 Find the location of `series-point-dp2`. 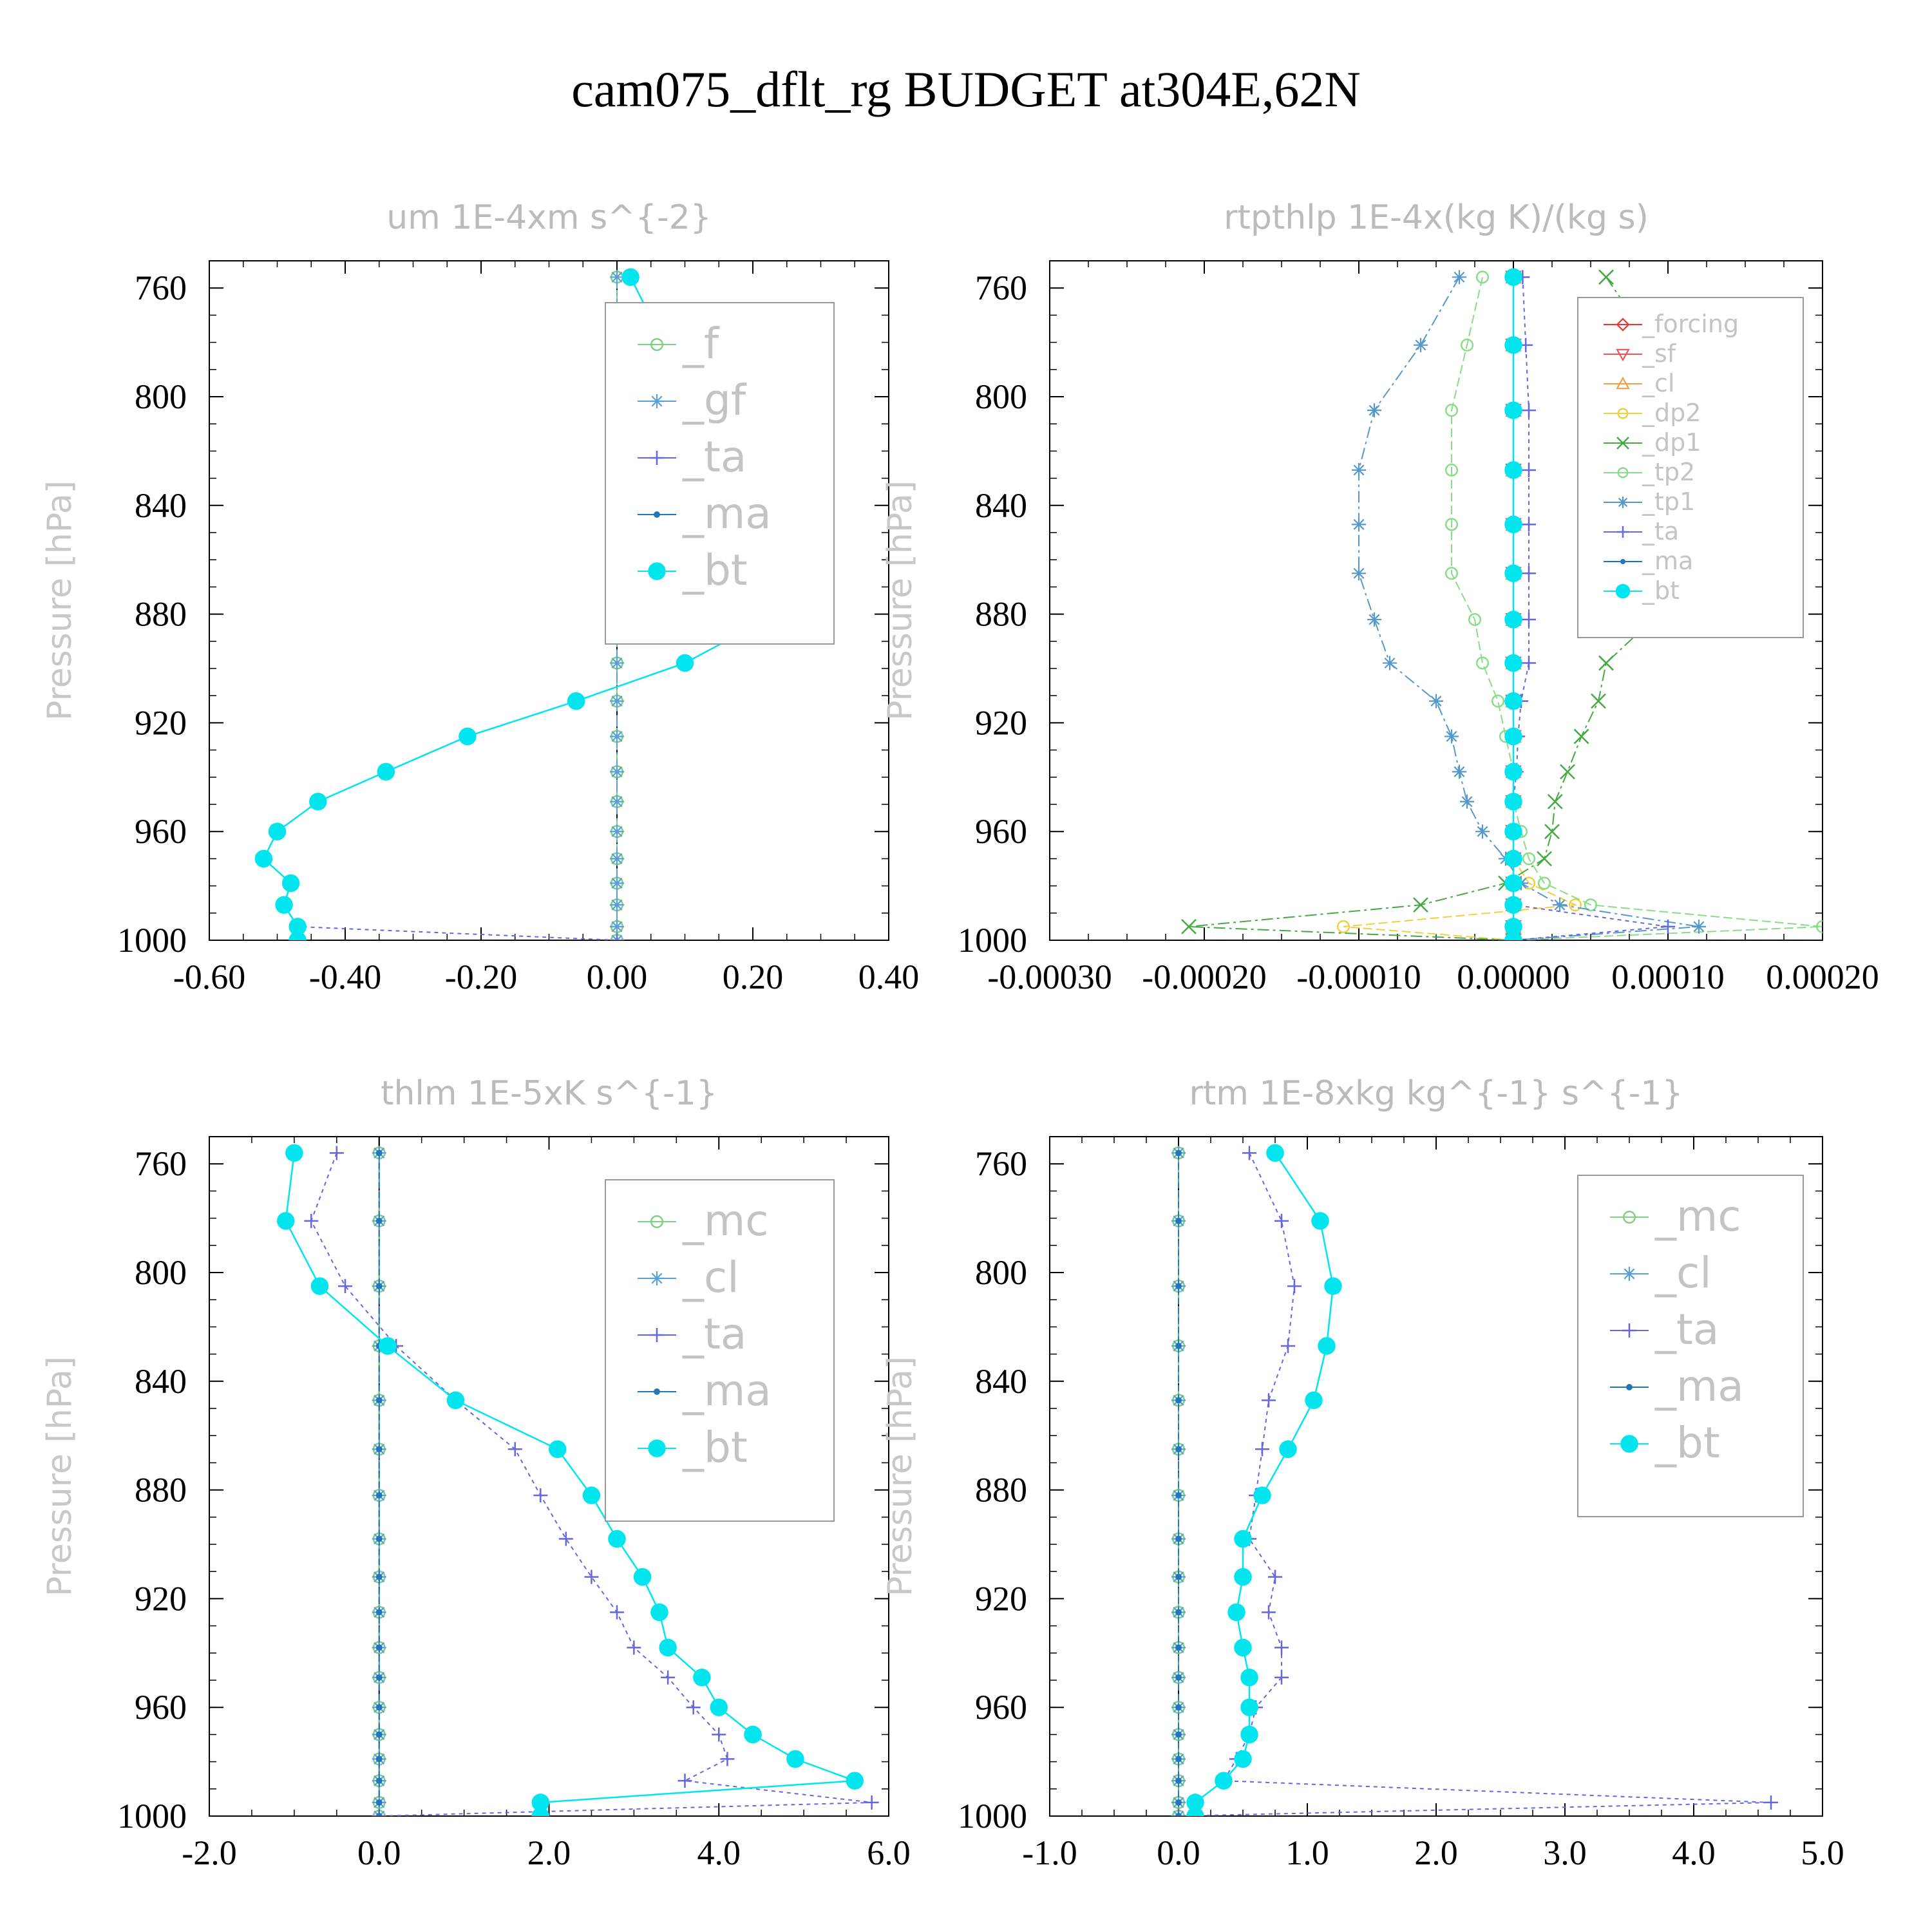

series-point-dp2 is located at coordinates (1343, 926).